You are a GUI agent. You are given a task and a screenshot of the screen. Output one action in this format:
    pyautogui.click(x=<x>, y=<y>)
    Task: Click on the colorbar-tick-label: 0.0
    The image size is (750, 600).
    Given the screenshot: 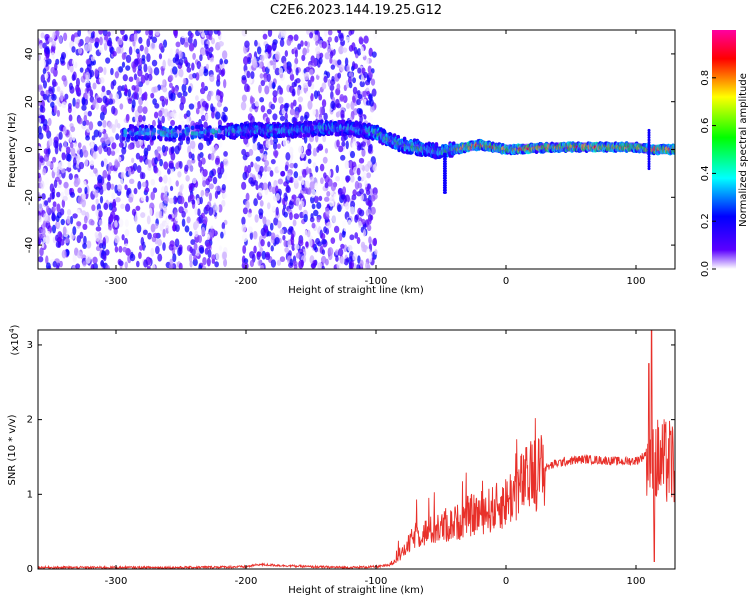 What is the action you would take?
    pyautogui.click(x=705, y=269)
    